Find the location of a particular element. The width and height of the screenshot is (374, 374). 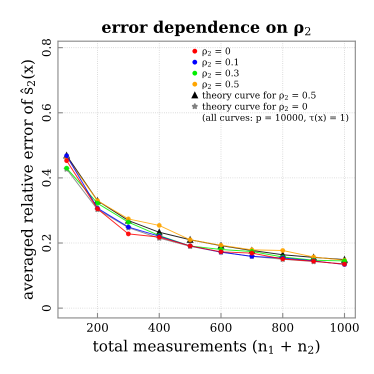

x-tick-label: 200 is located at coordinates (97, 327).